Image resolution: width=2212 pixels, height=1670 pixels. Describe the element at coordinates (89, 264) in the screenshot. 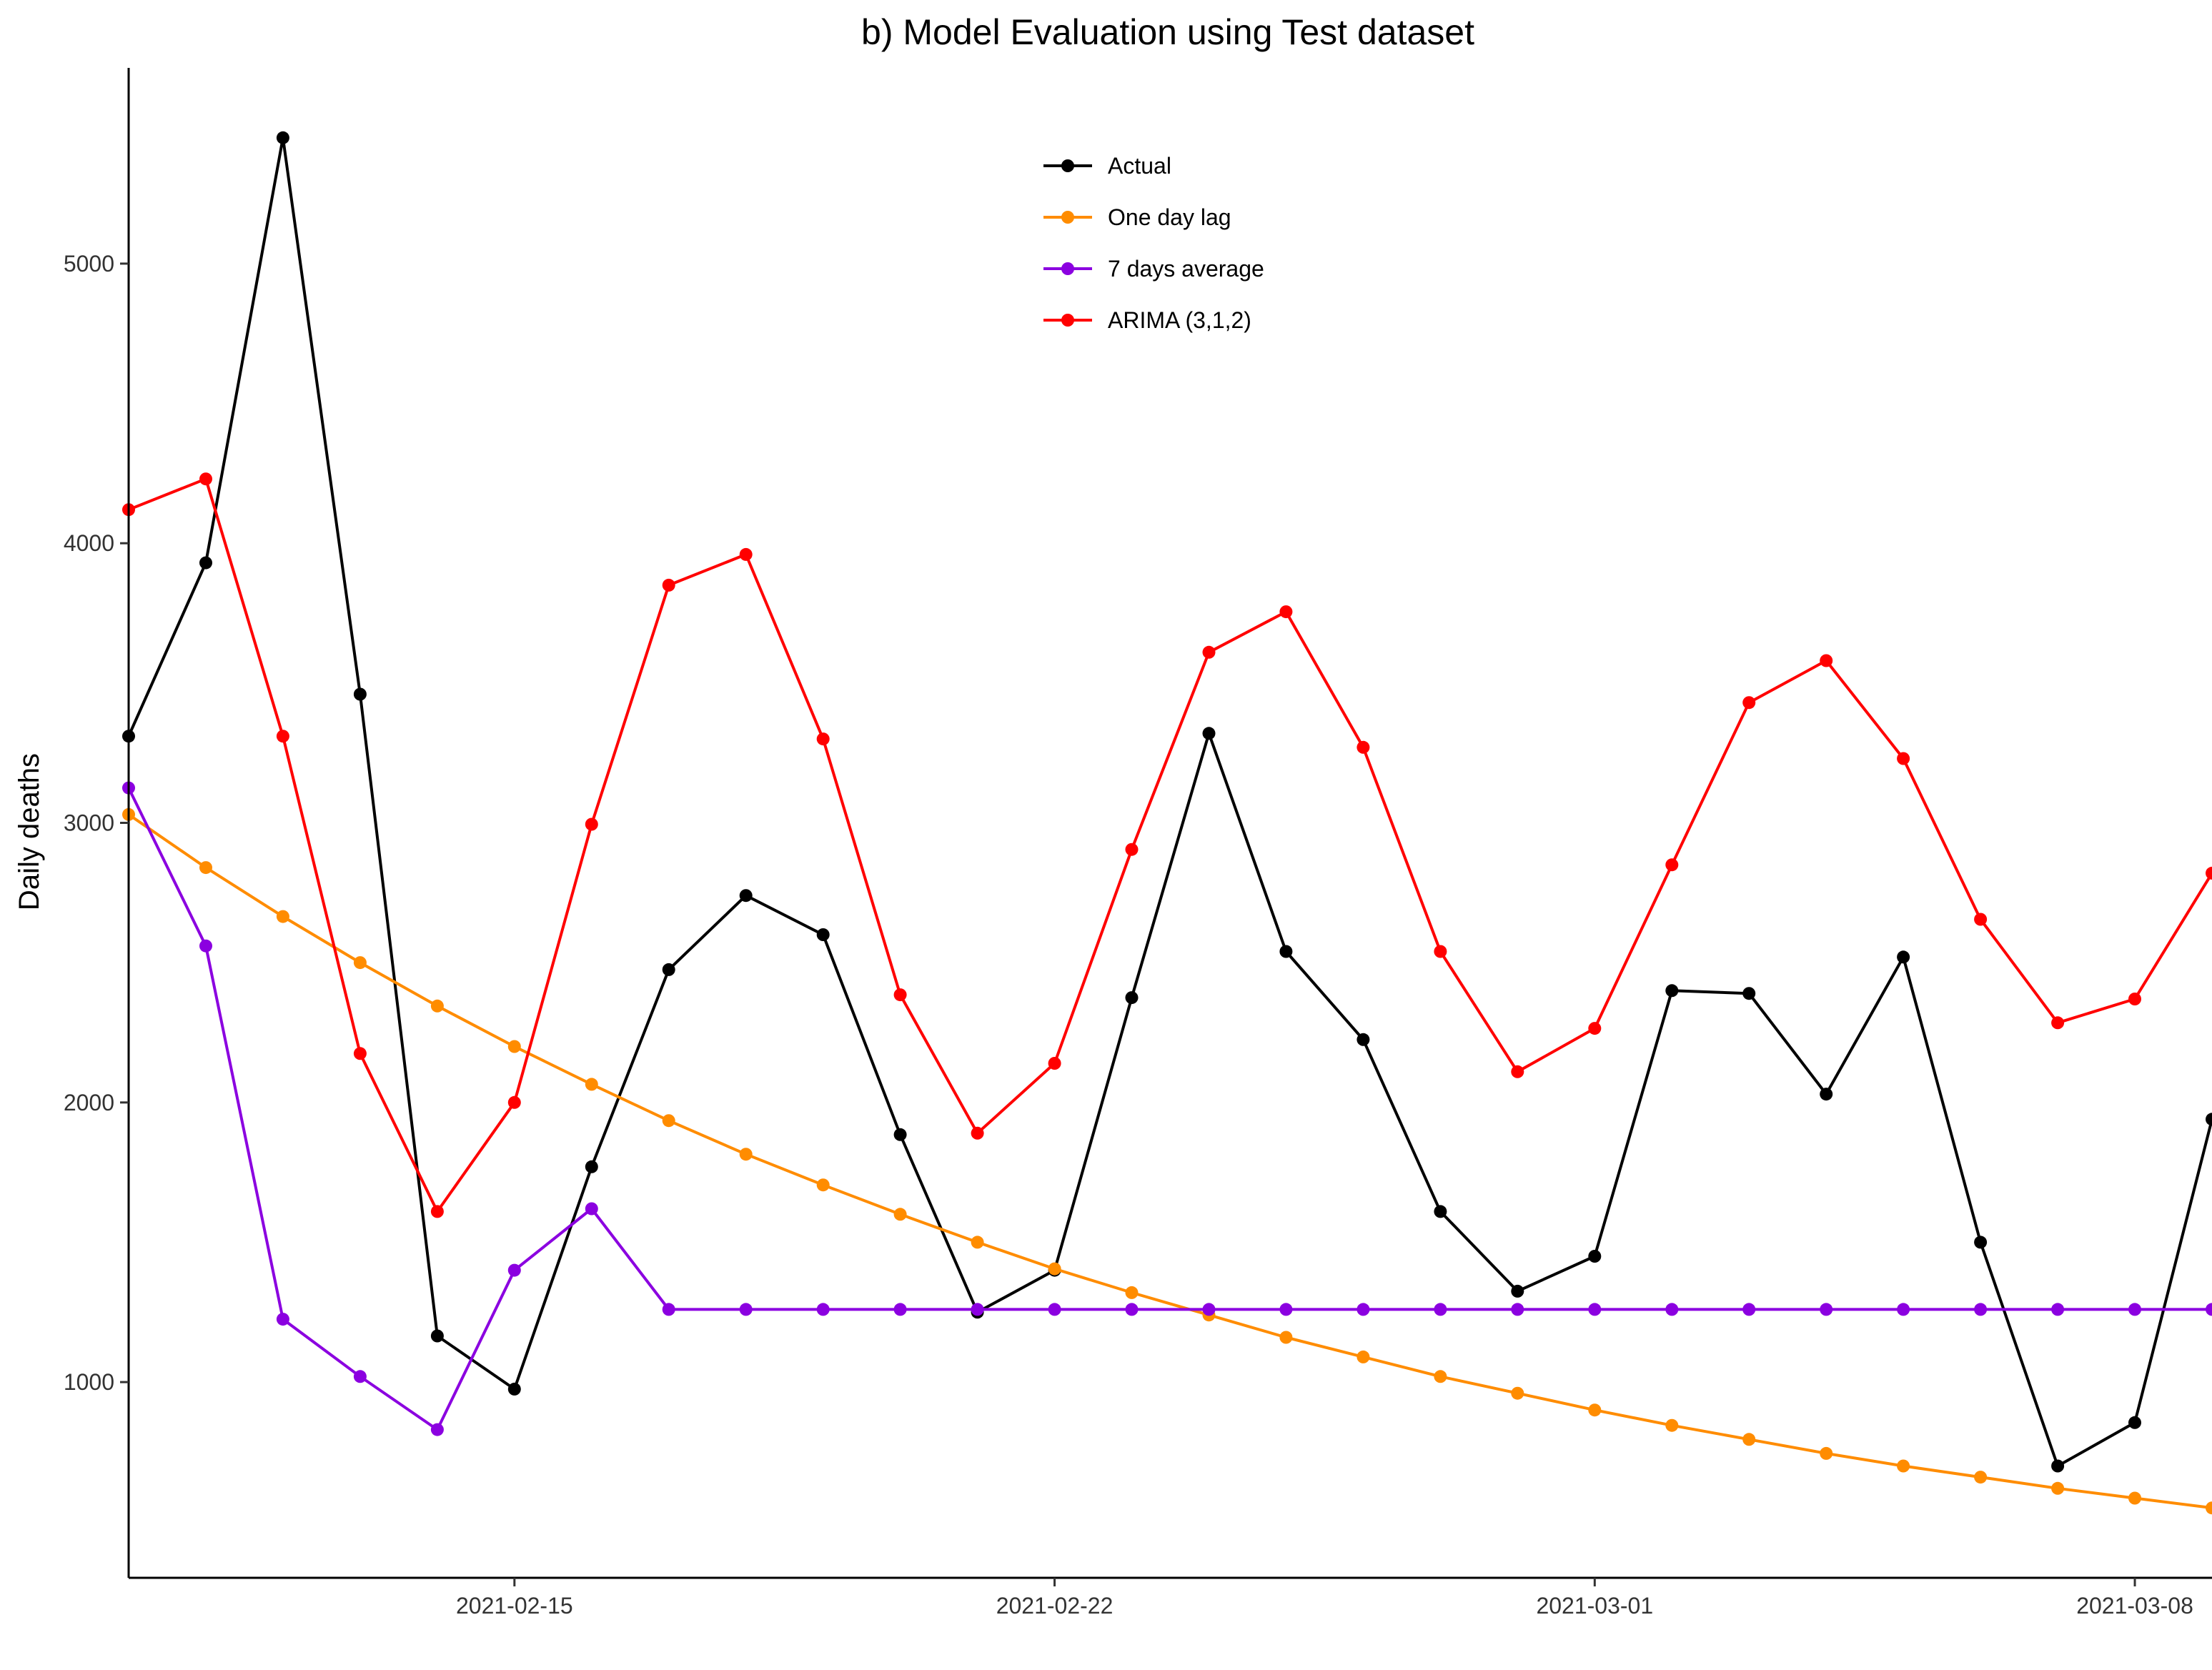

I see `y-tick-label: 5000` at that location.